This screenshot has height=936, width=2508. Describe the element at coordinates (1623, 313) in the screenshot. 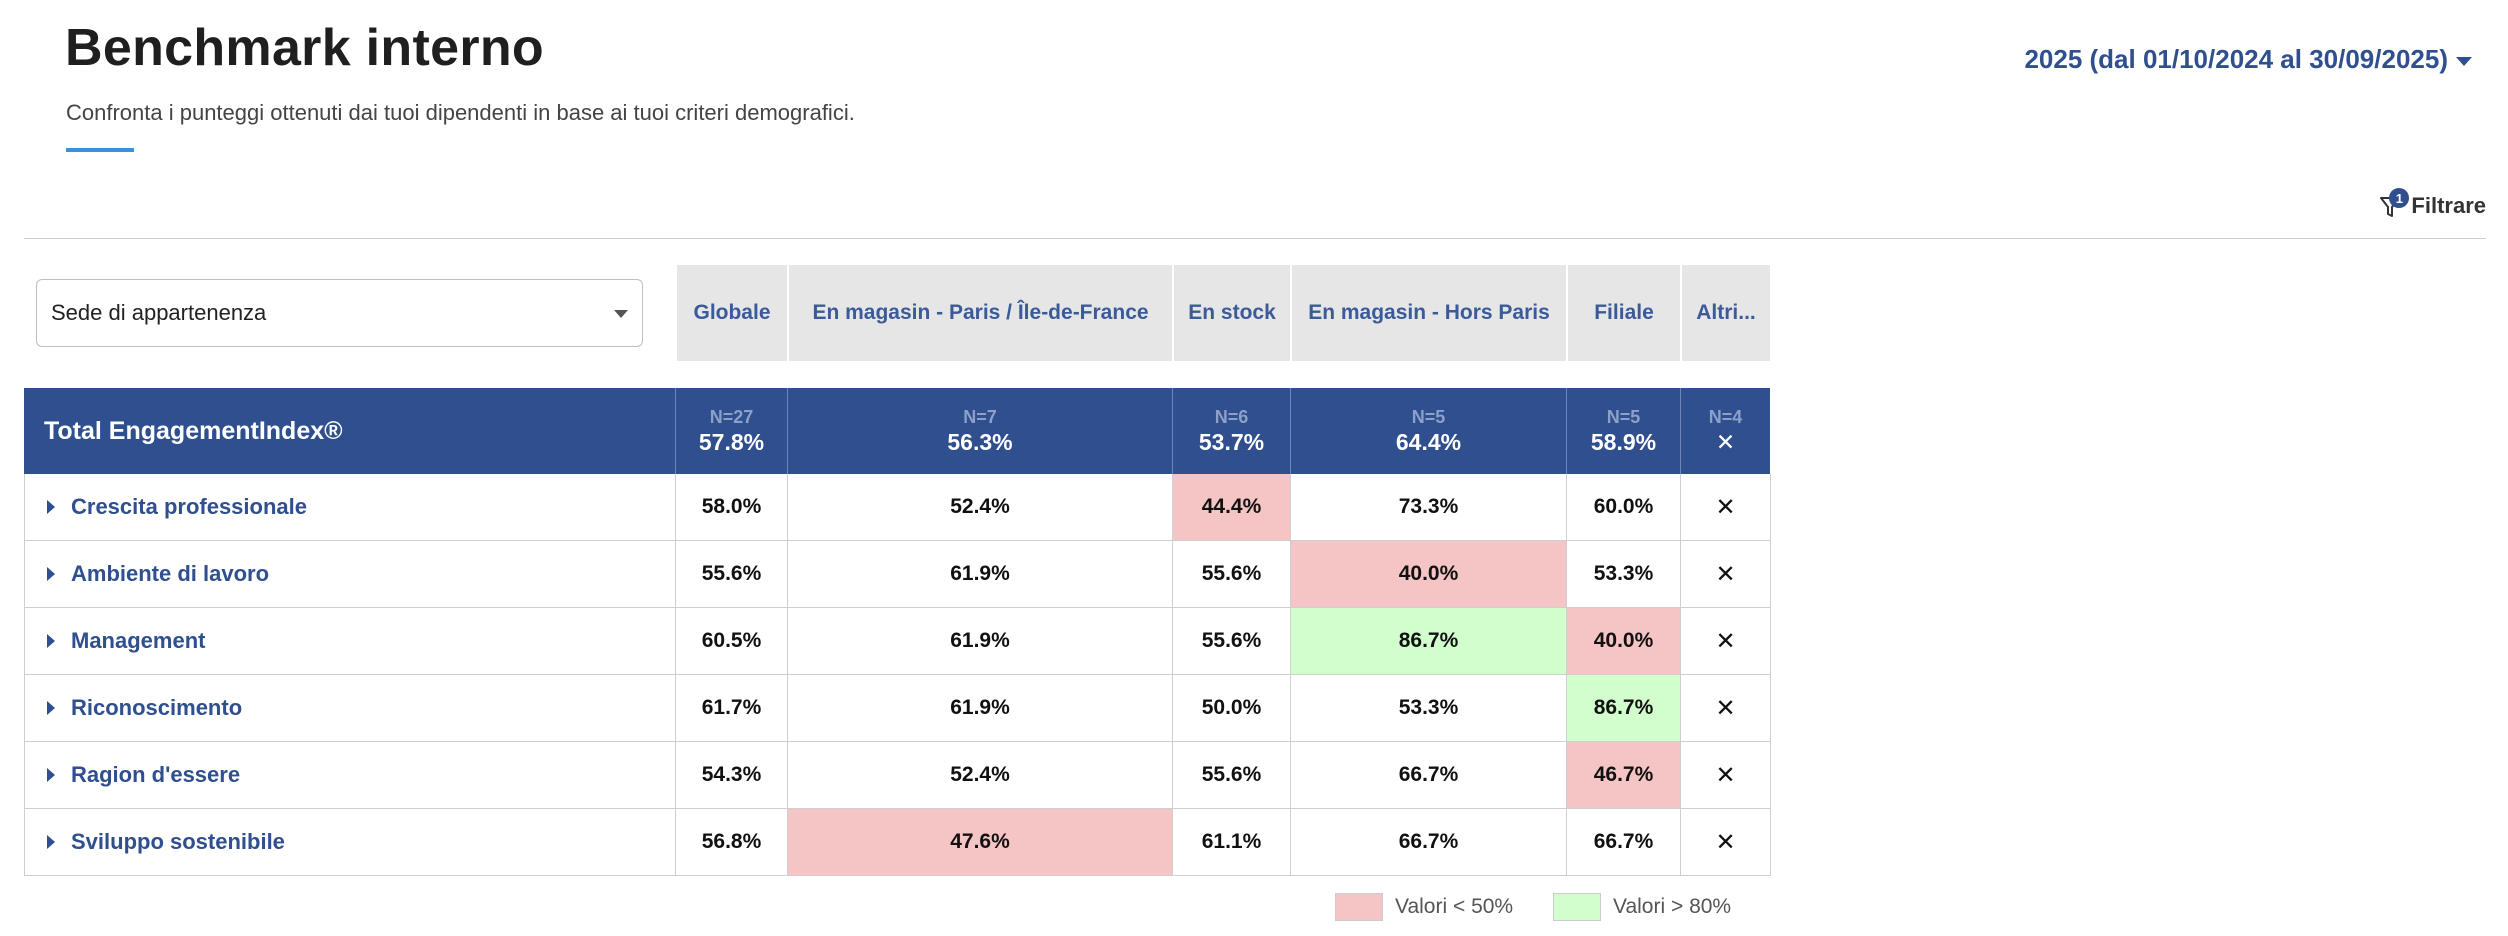

I see `column-header-filiale: Filiale` at that location.